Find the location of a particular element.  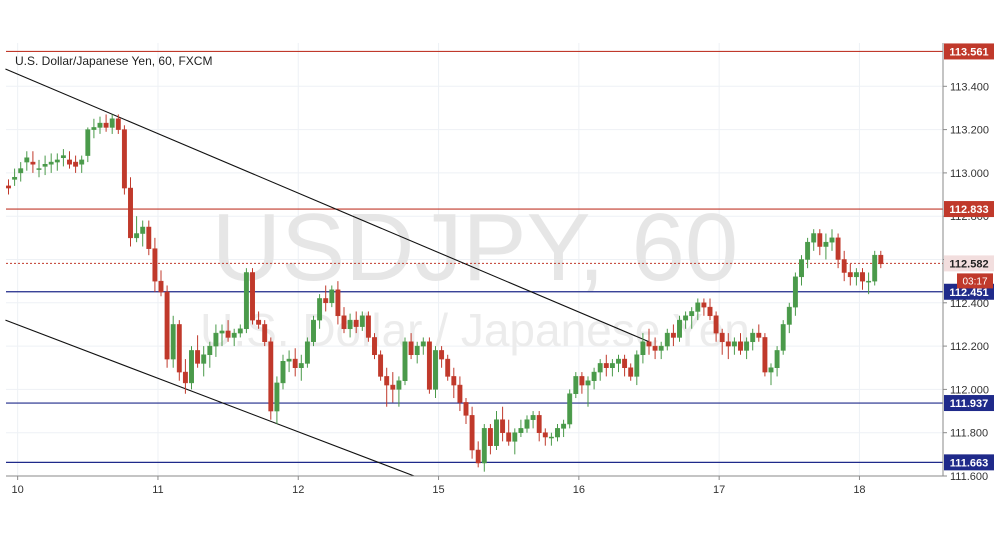

countdown-tag is located at coordinates (975, 281).